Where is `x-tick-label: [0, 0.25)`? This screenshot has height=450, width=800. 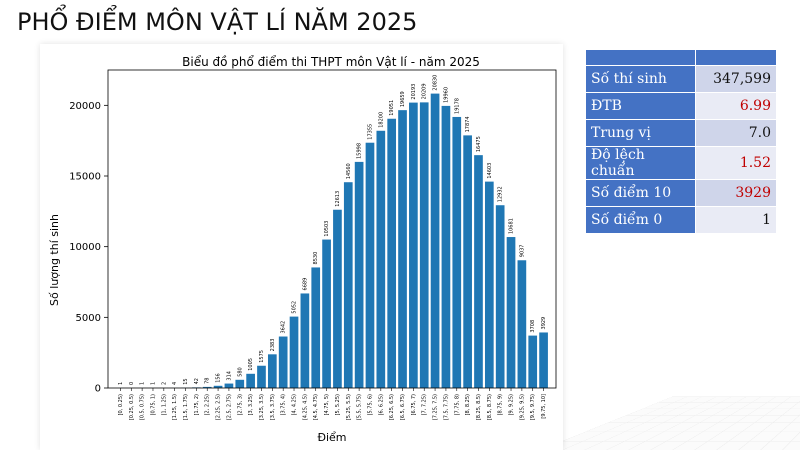 x-tick-label: [0, 0.25) is located at coordinates (121, 404).